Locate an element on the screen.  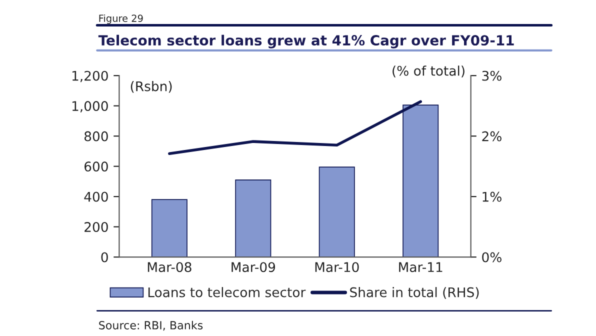
y2-axis-title: (% of total) is located at coordinates (428, 72).